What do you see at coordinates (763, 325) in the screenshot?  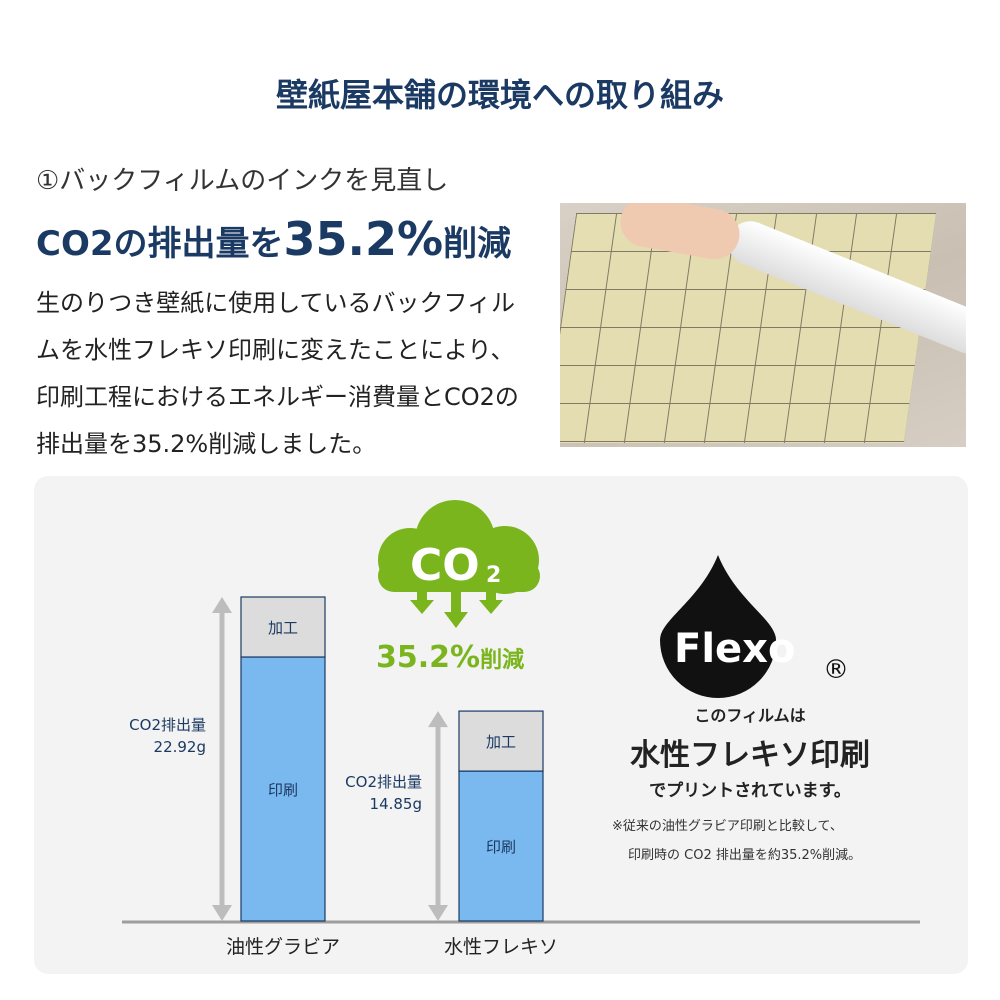 I see `film-photo` at bounding box center [763, 325].